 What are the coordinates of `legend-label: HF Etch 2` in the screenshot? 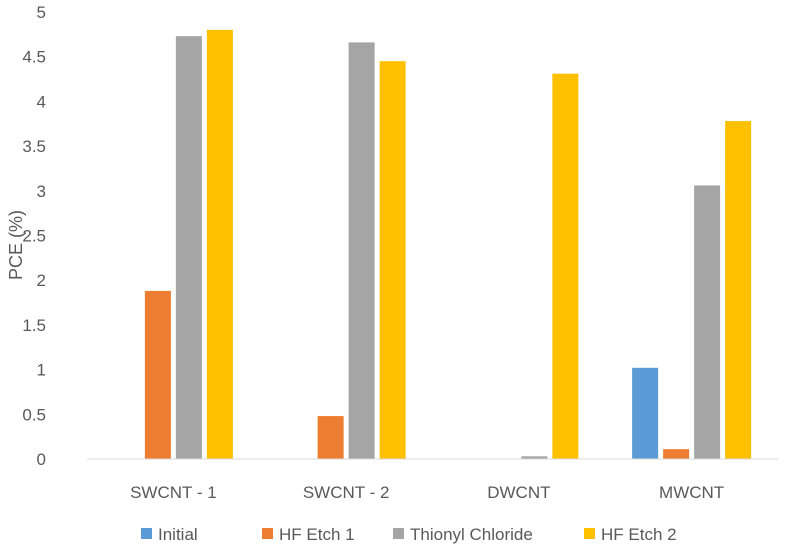 It's located at (639, 534).